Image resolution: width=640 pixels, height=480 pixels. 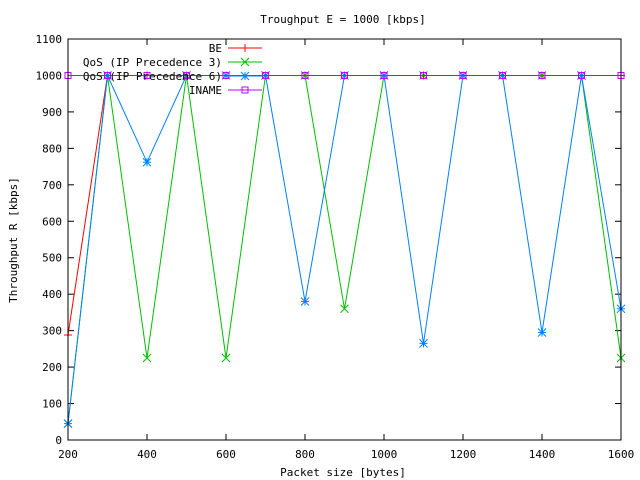 What do you see at coordinates (147, 454) in the screenshot?
I see `x-tick-label: 400` at bounding box center [147, 454].